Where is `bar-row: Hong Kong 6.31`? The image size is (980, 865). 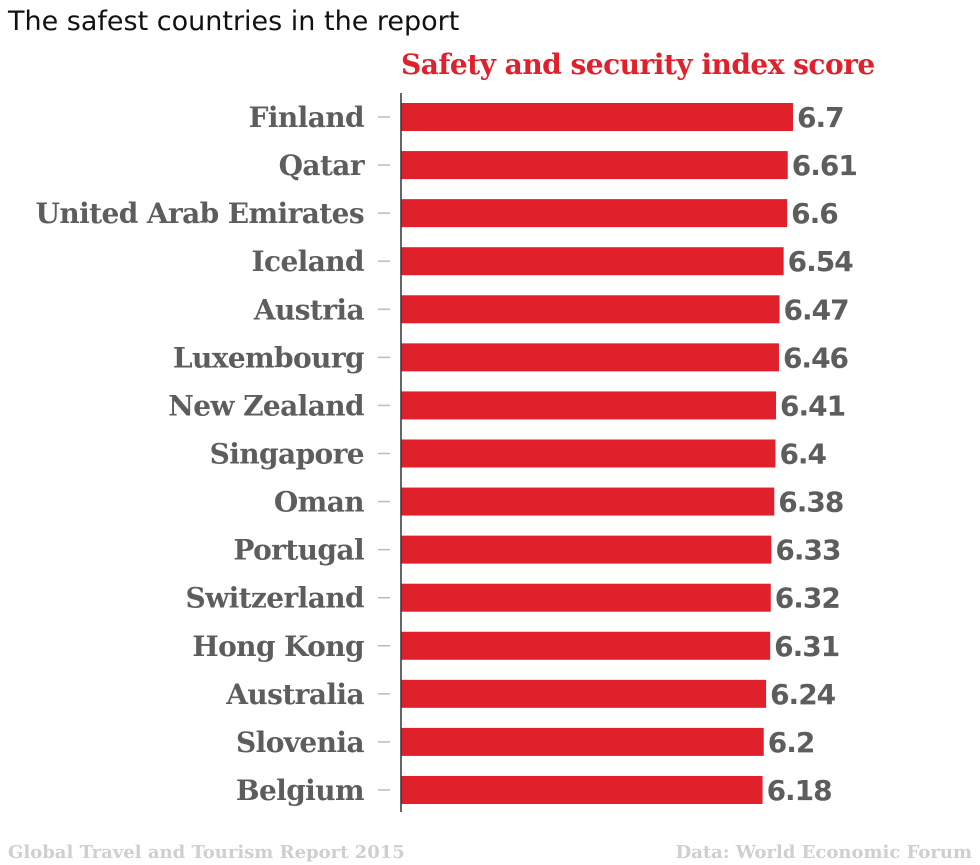
bar-row: Hong Kong 6.31 is located at coordinates (516, 646).